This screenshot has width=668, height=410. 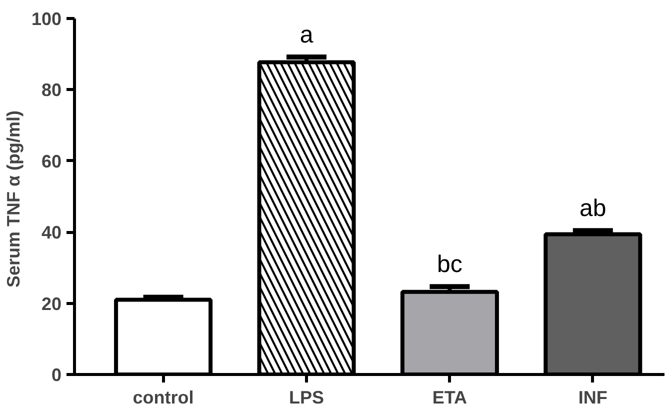 I want to click on y-tick-label: 60, so click(x=51, y=161).